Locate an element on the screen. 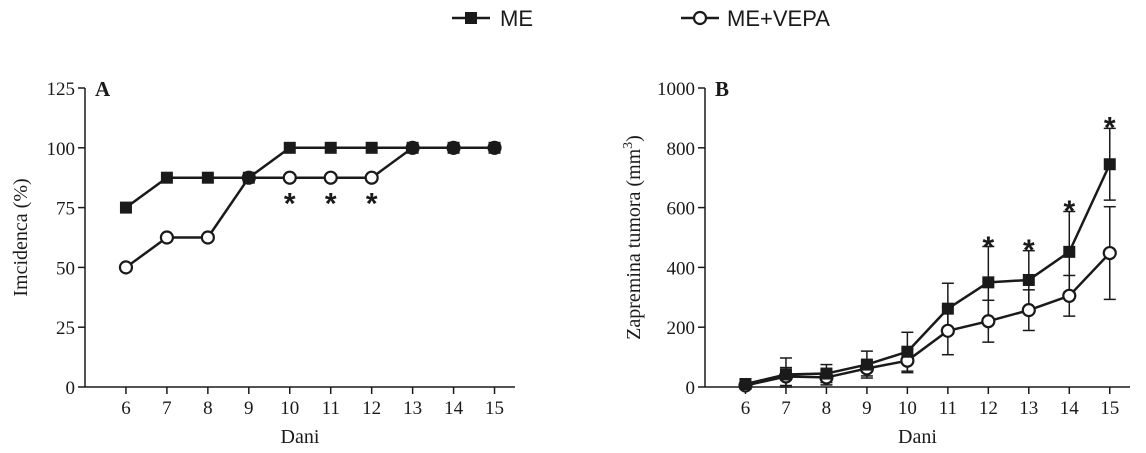 The image size is (1146, 453). legend-label: ME+VEPA is located at coordinates (778, 18).